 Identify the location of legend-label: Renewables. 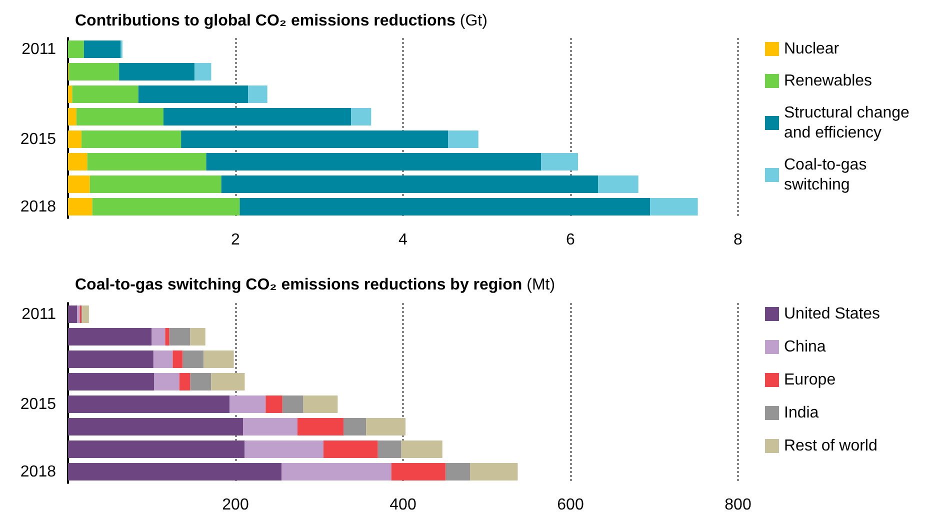
(828, 81).